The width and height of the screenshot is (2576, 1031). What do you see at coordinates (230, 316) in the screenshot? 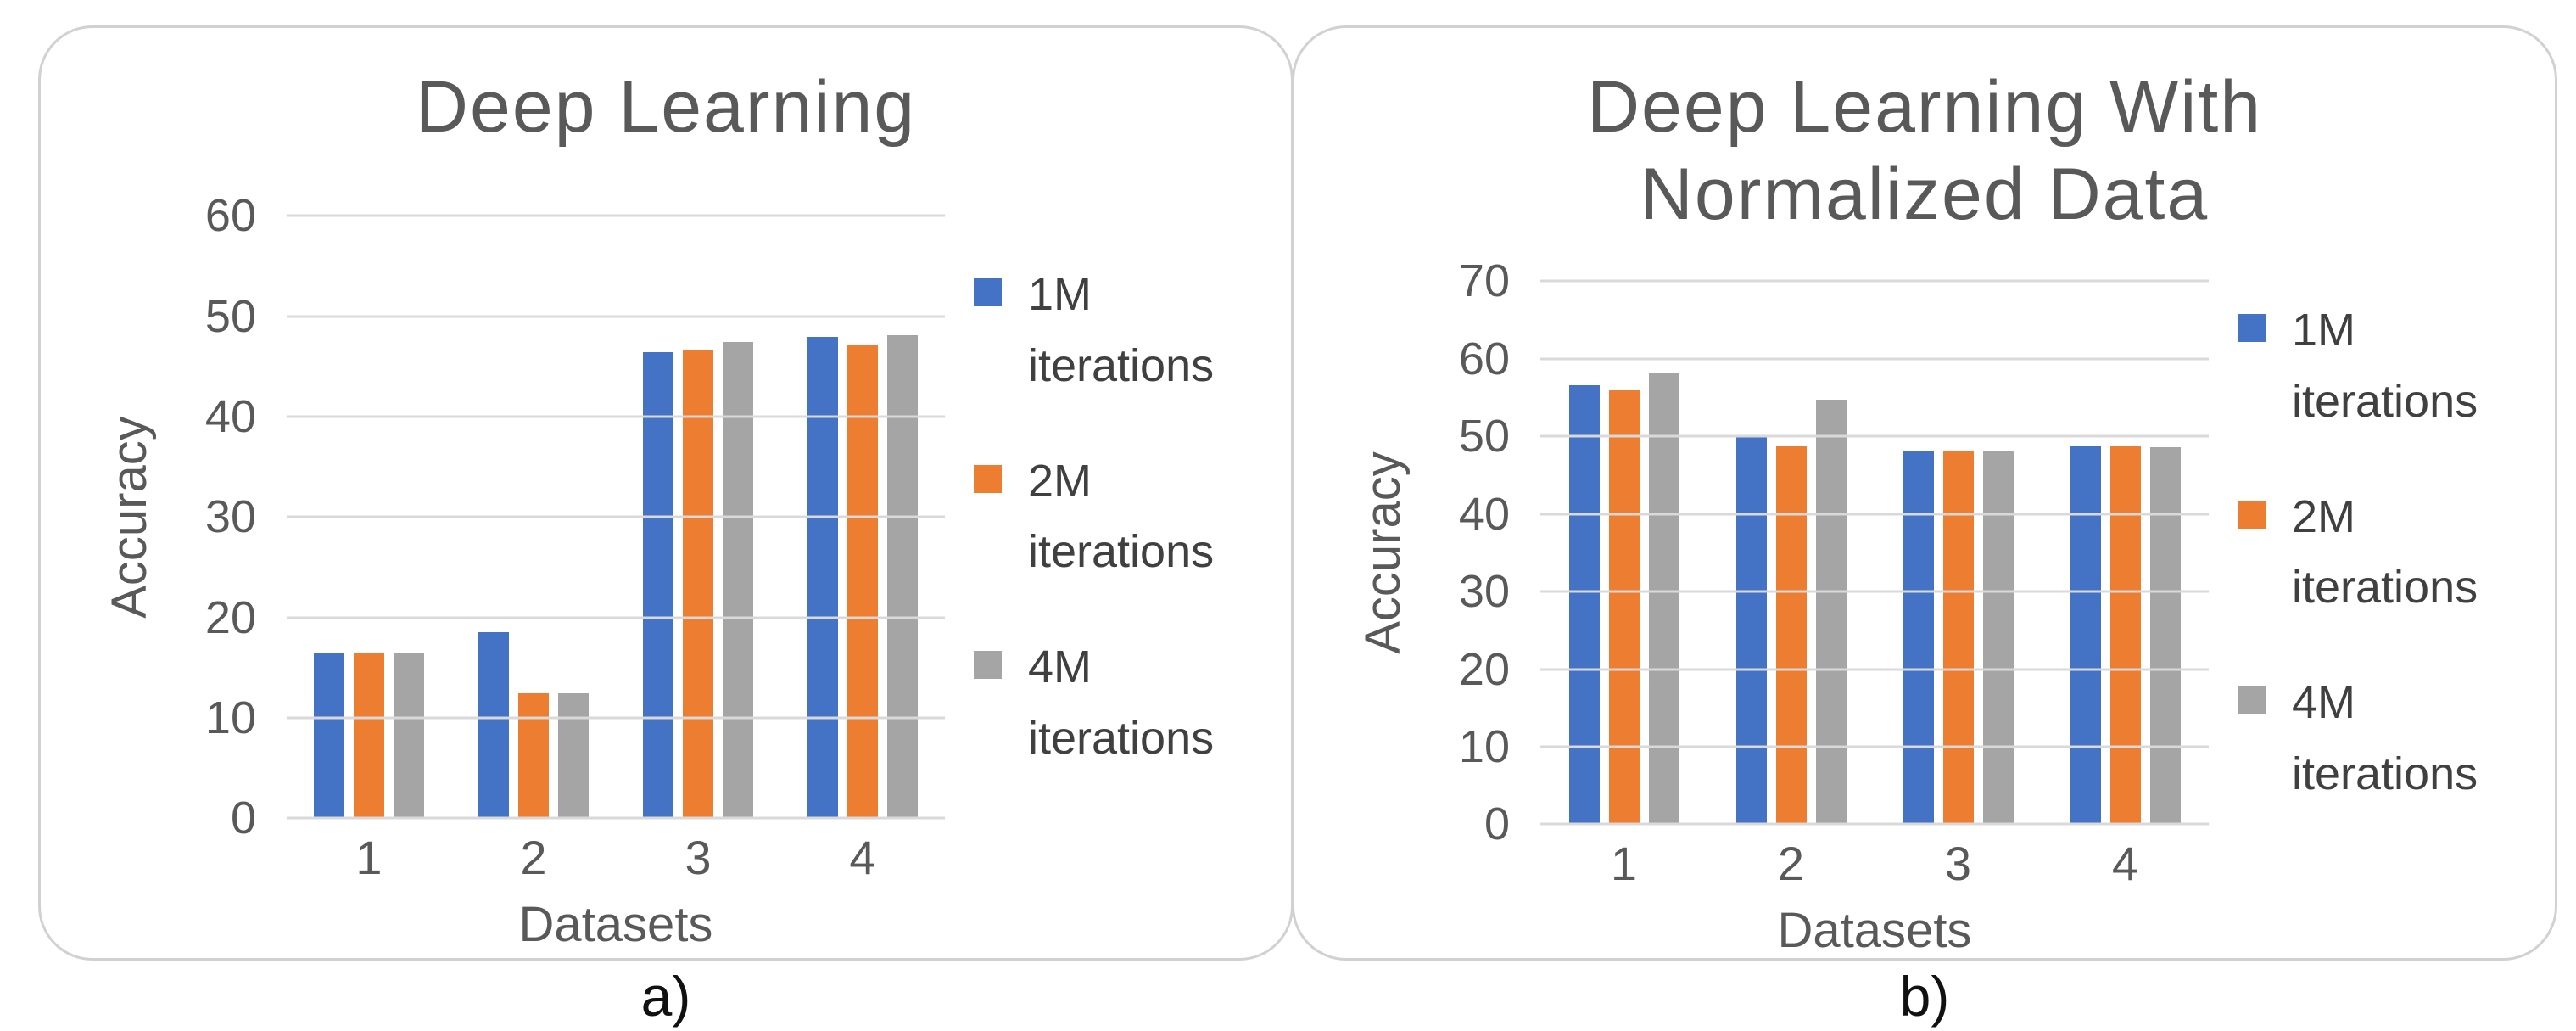
I see `y-tick-label-50: 50` at bounding box center [230, 316].